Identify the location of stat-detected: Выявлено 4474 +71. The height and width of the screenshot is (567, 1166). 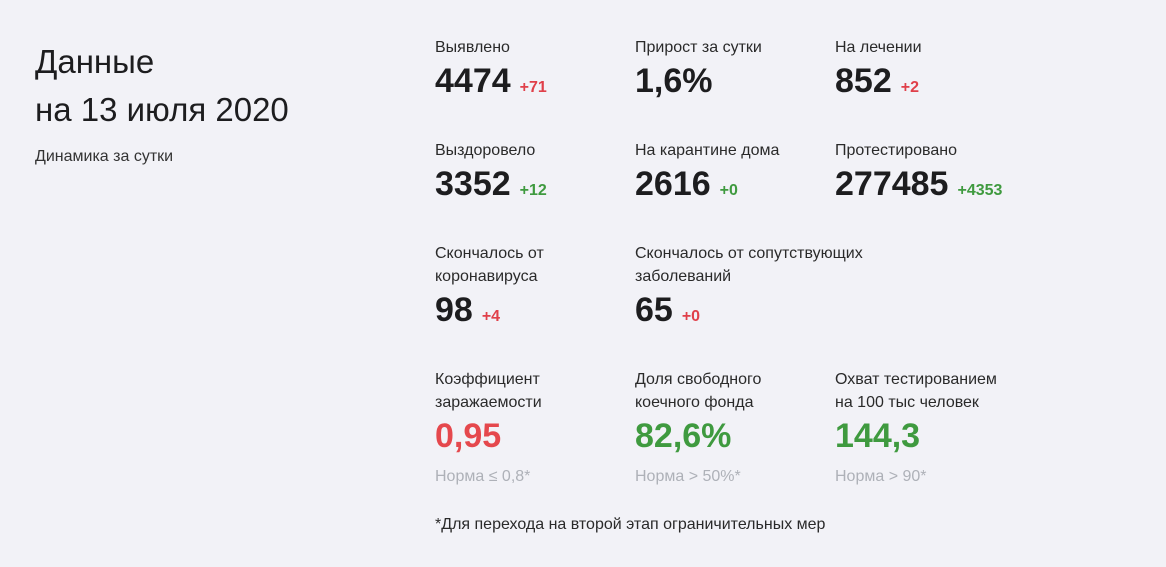
(491, 68).